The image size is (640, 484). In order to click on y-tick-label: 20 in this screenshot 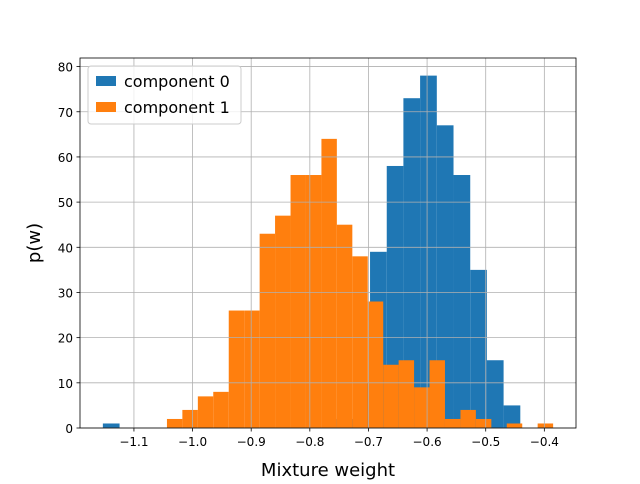, I will do `click(65, 339)`.